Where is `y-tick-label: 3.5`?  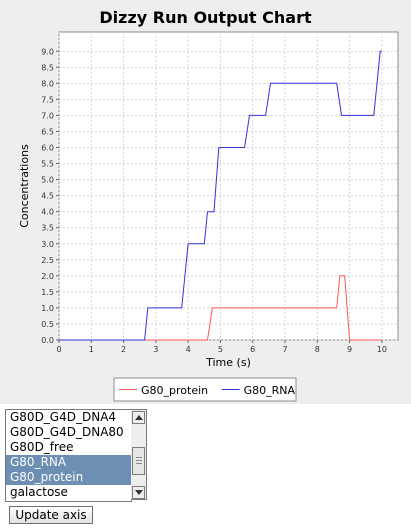
y-tick-label: 3.5 is located at coordinates (47, 228).